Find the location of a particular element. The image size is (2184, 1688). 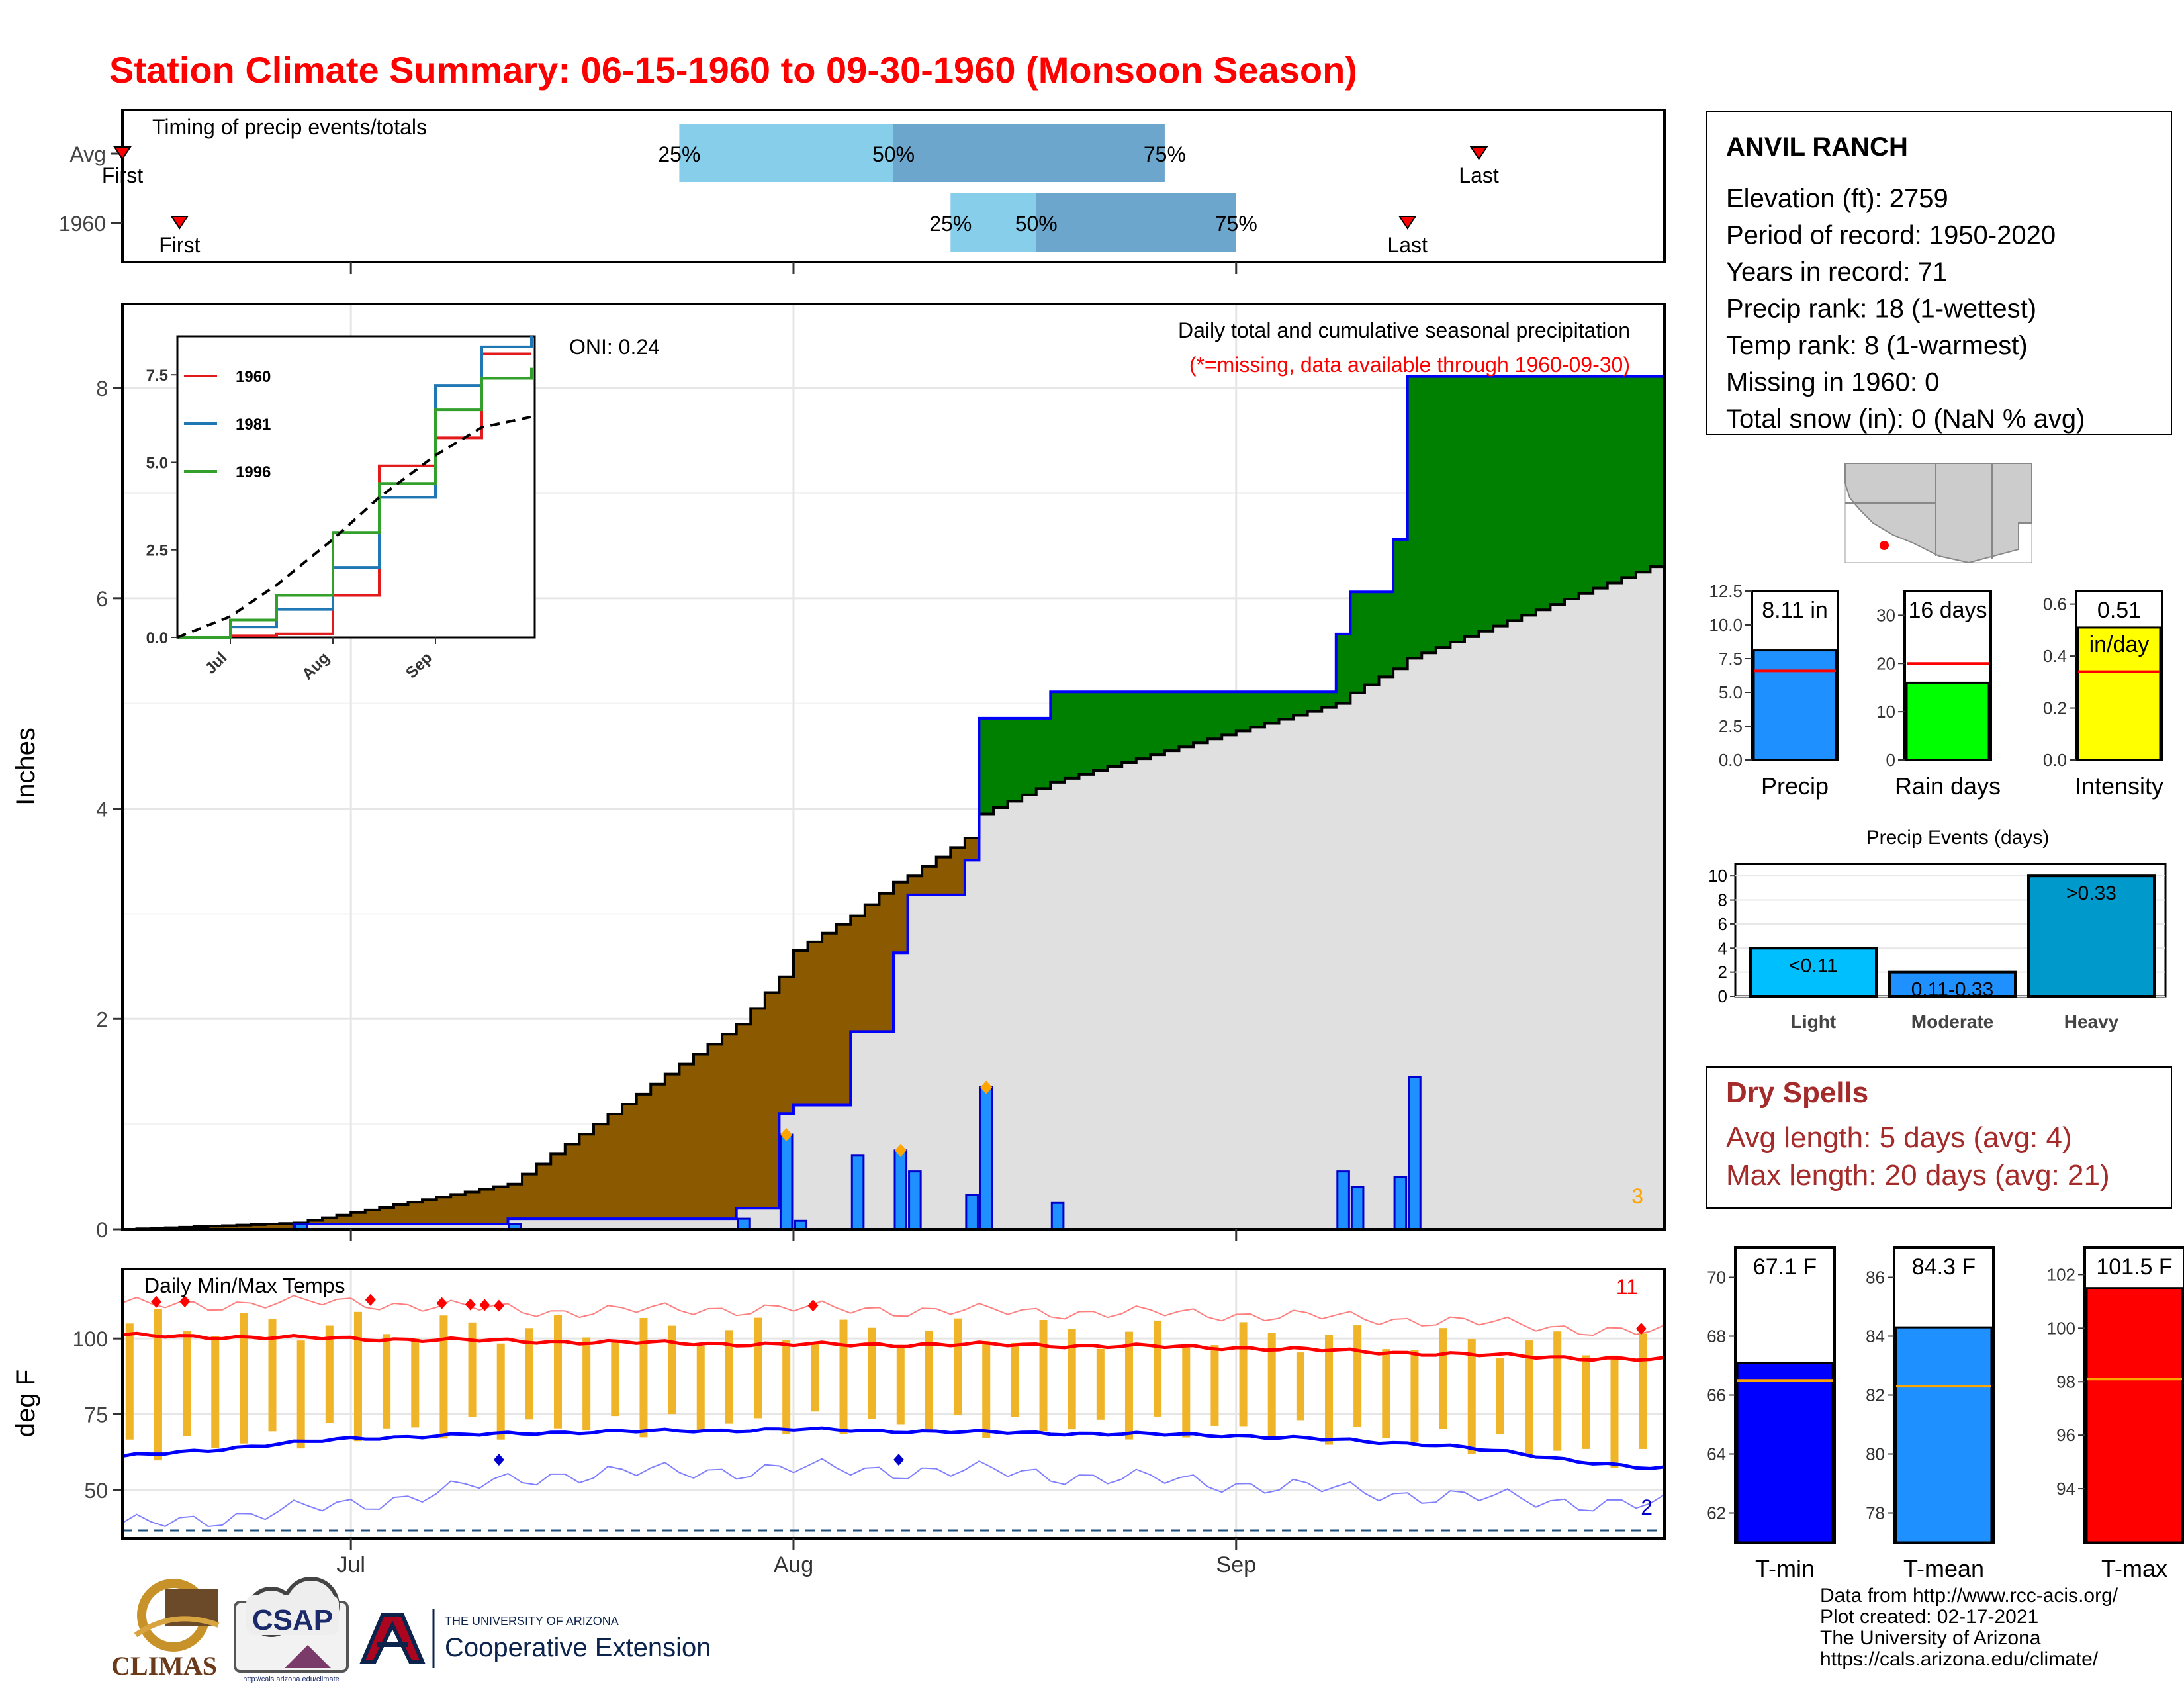

last-event-marker is located at coordinates (1479, 153).